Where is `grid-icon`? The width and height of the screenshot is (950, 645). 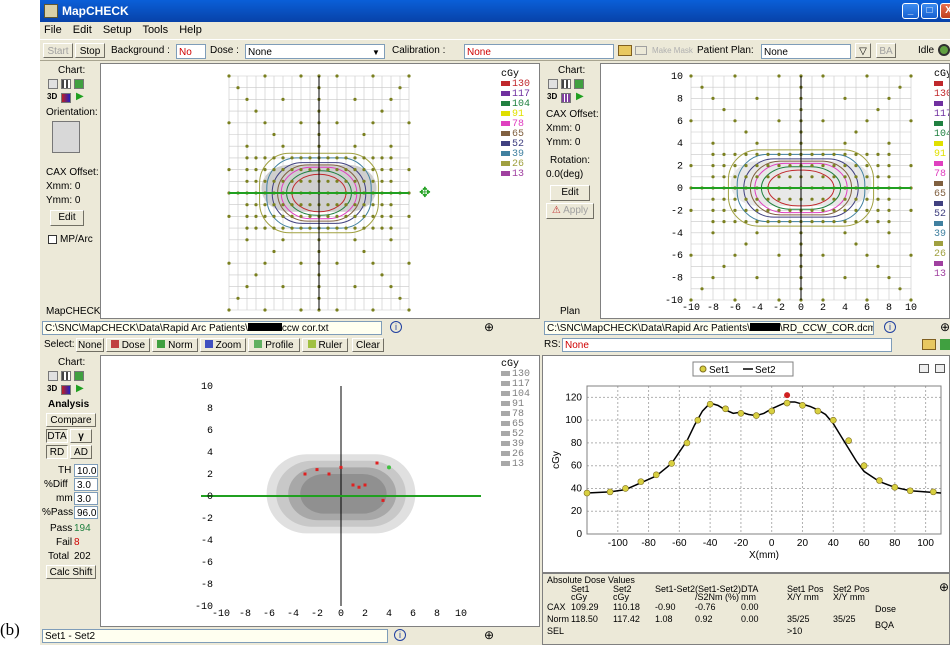
grid-icon is located at coordinates (66, 84).